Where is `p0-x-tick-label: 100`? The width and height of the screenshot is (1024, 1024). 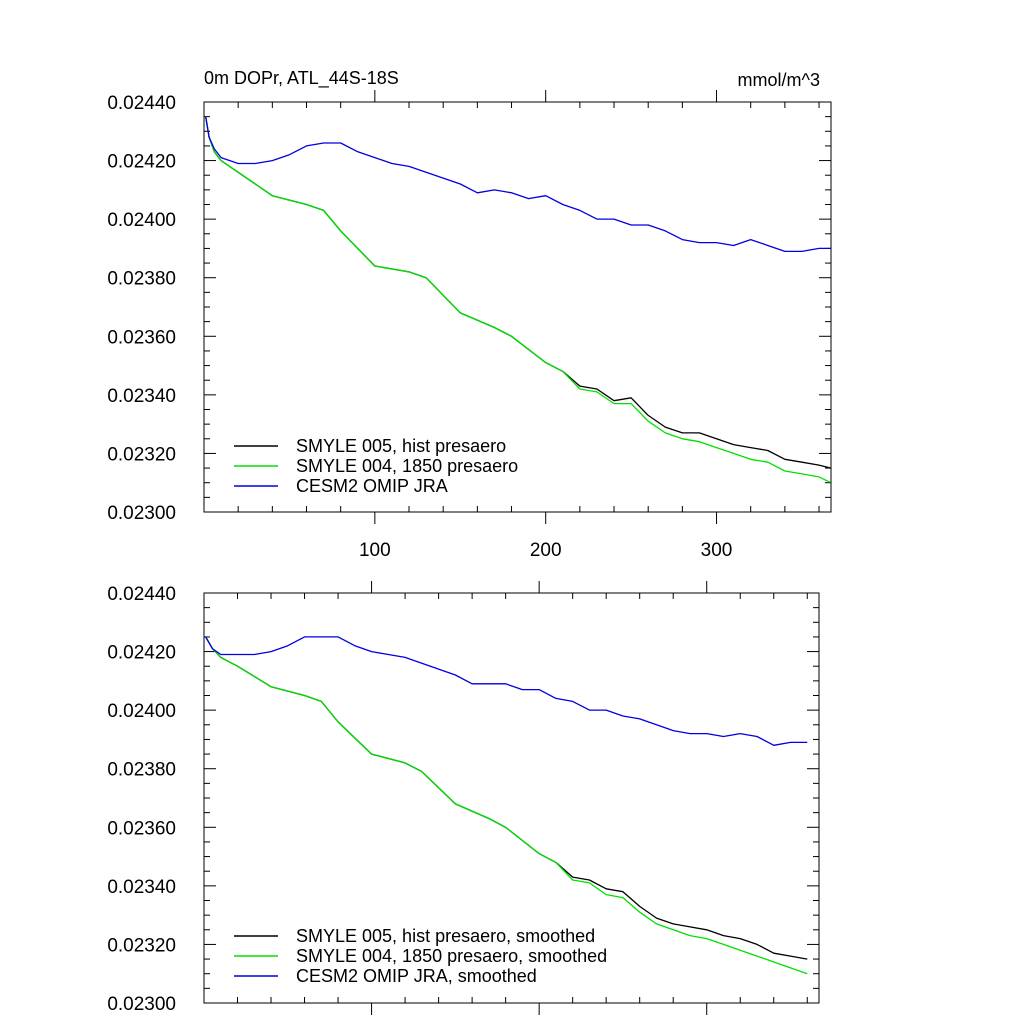
p0-x-tick-label: 100 is located at coordinates (375, 550).